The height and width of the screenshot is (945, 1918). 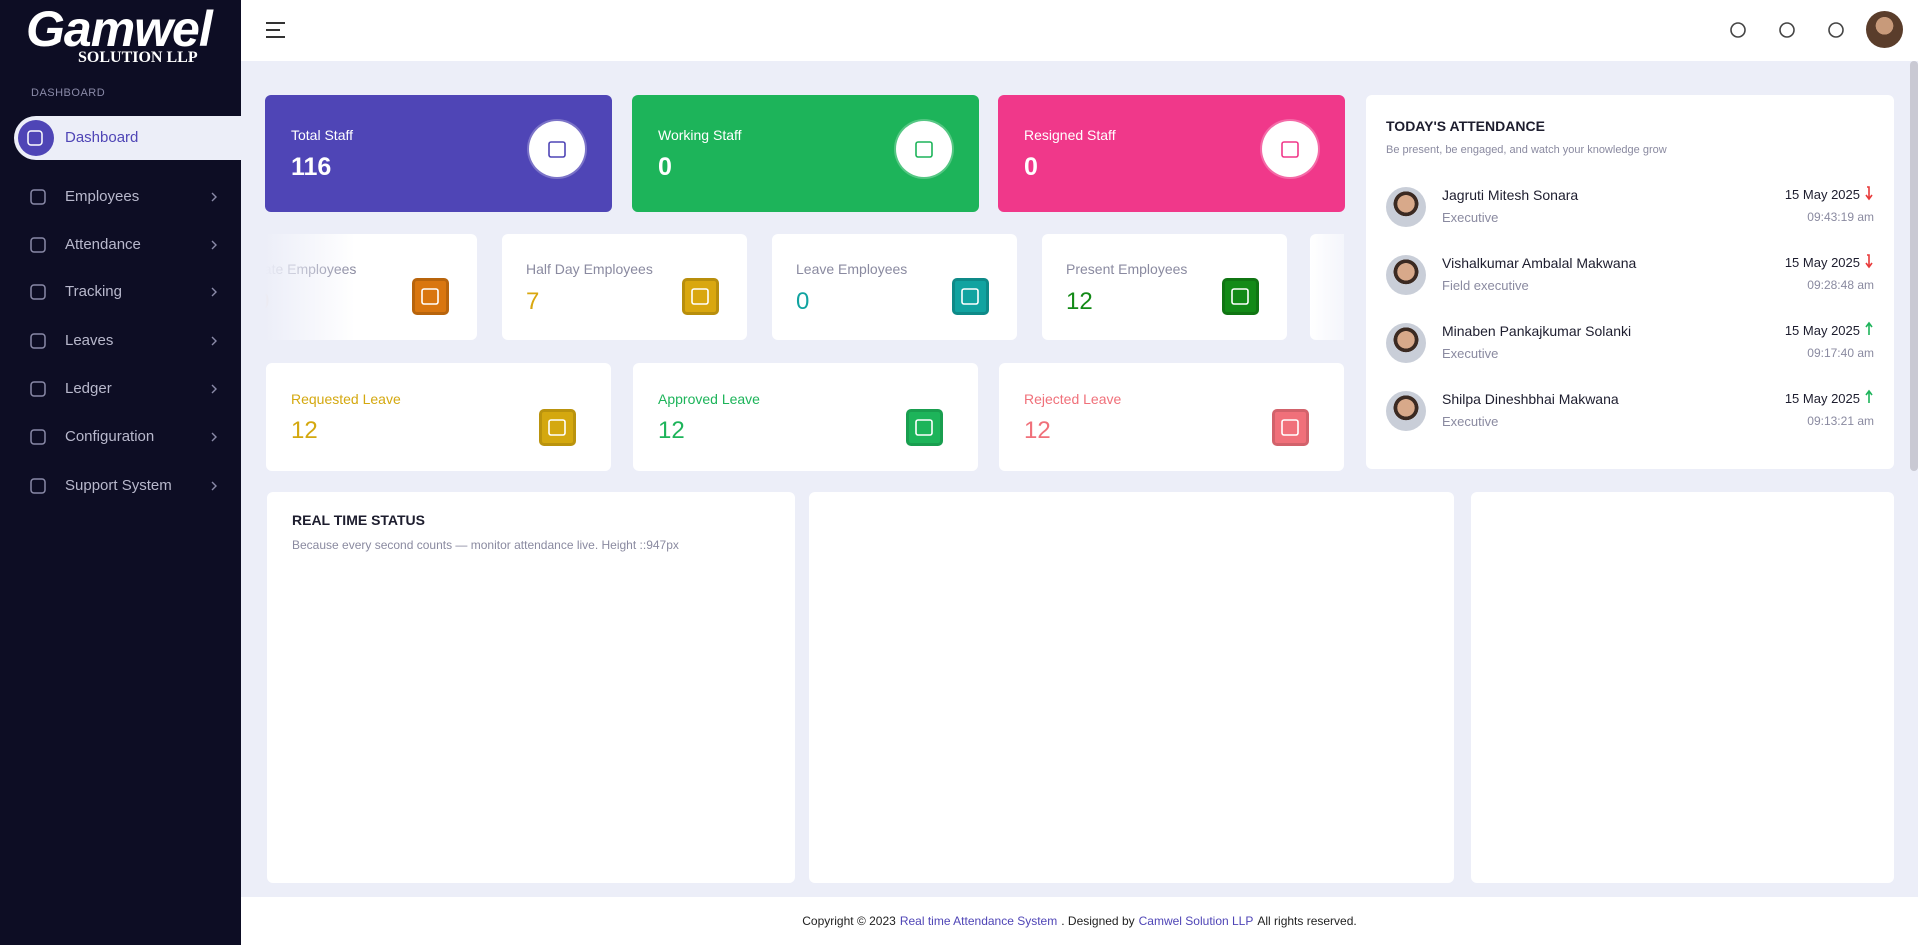 I want to click on footer-link: Real time Attendance System, so click(x=978, y=921).